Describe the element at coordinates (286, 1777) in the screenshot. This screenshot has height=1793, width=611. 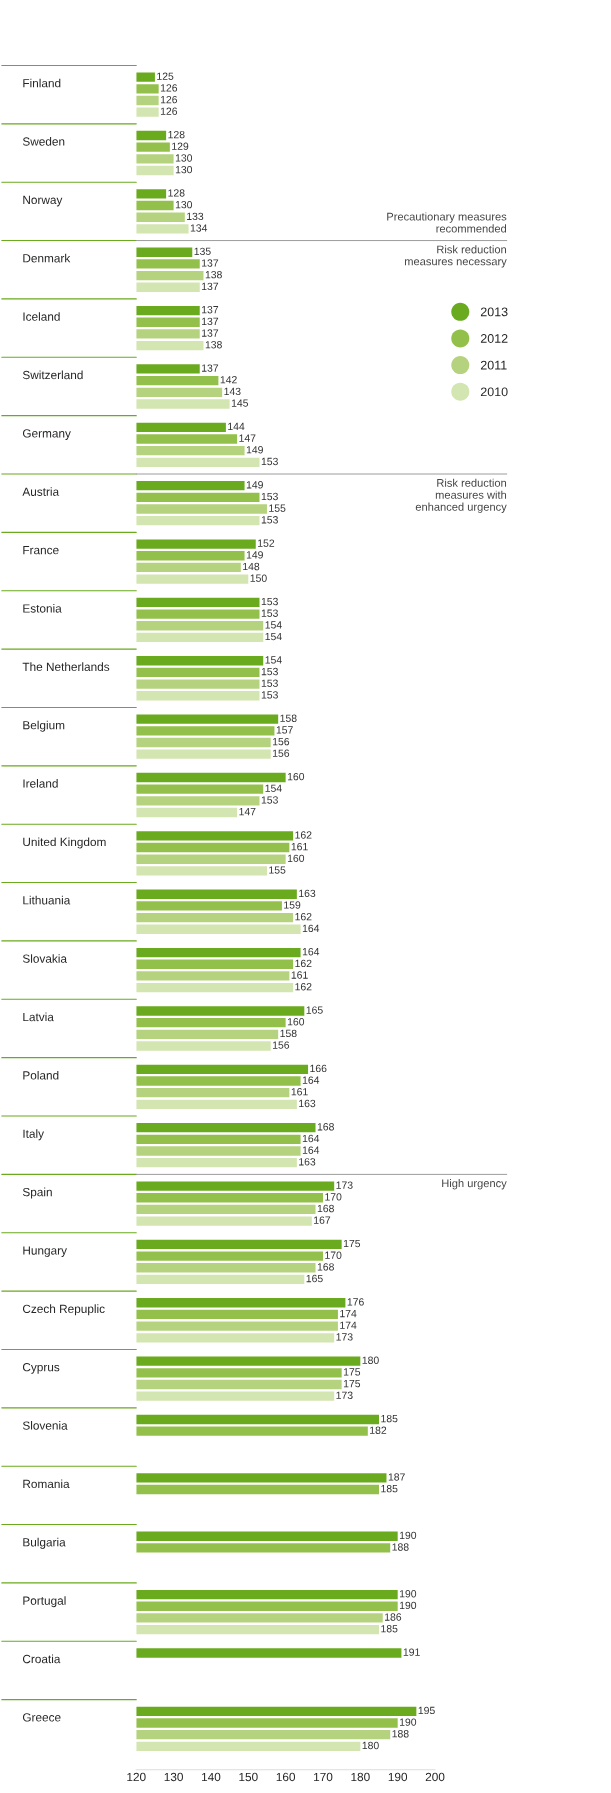
I see `x-tick-label: 160` at that location.